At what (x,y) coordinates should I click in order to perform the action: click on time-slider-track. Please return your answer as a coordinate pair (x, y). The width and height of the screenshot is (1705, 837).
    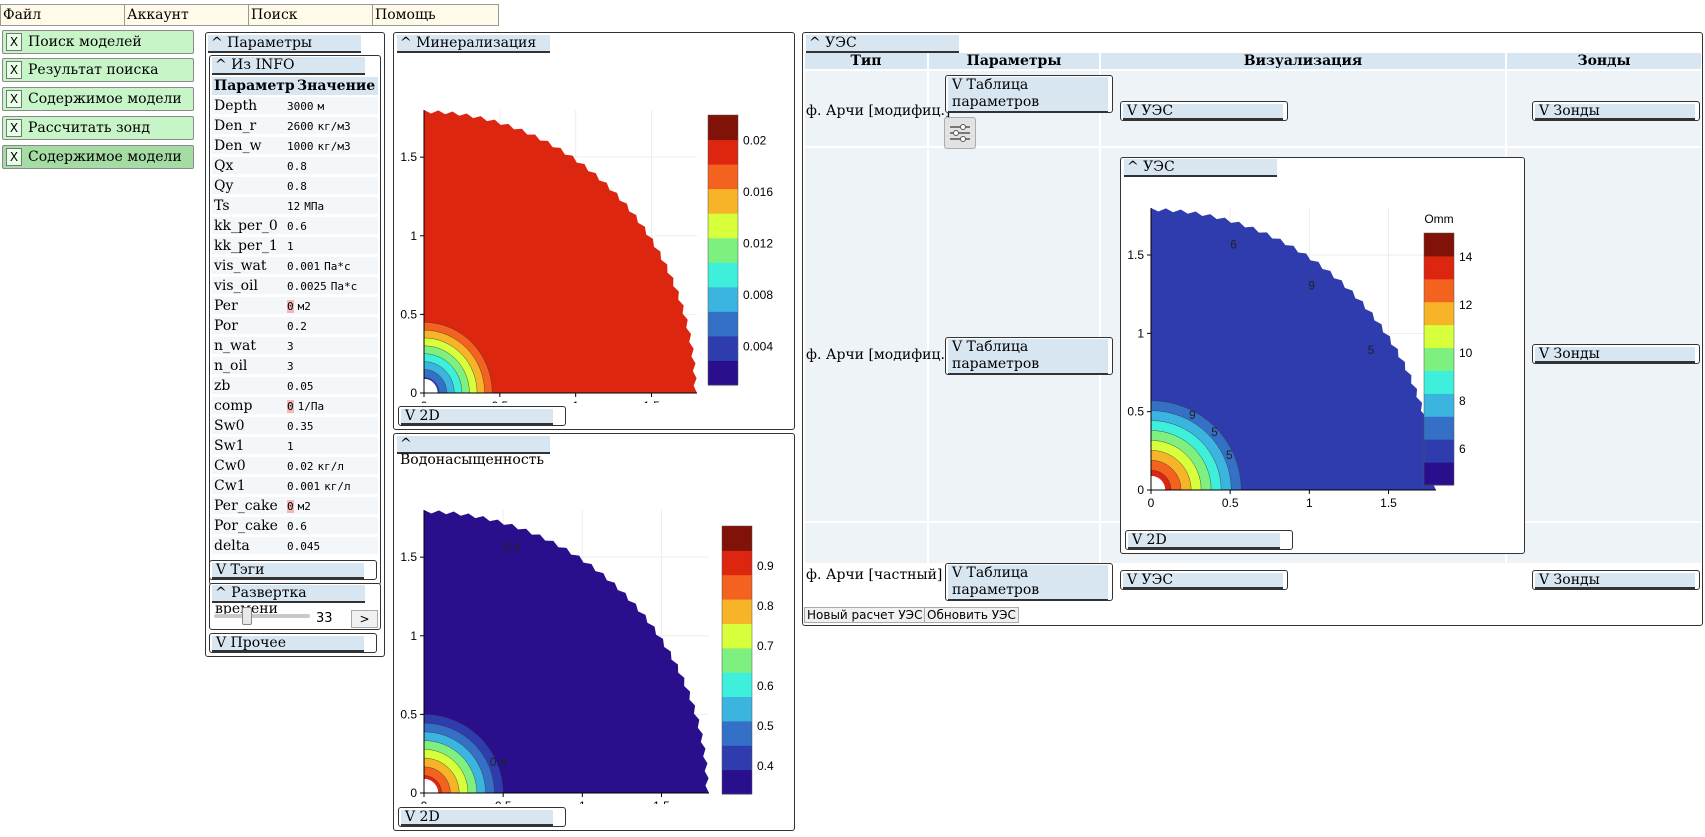
    Looking at the image, I should click on (262, 616).